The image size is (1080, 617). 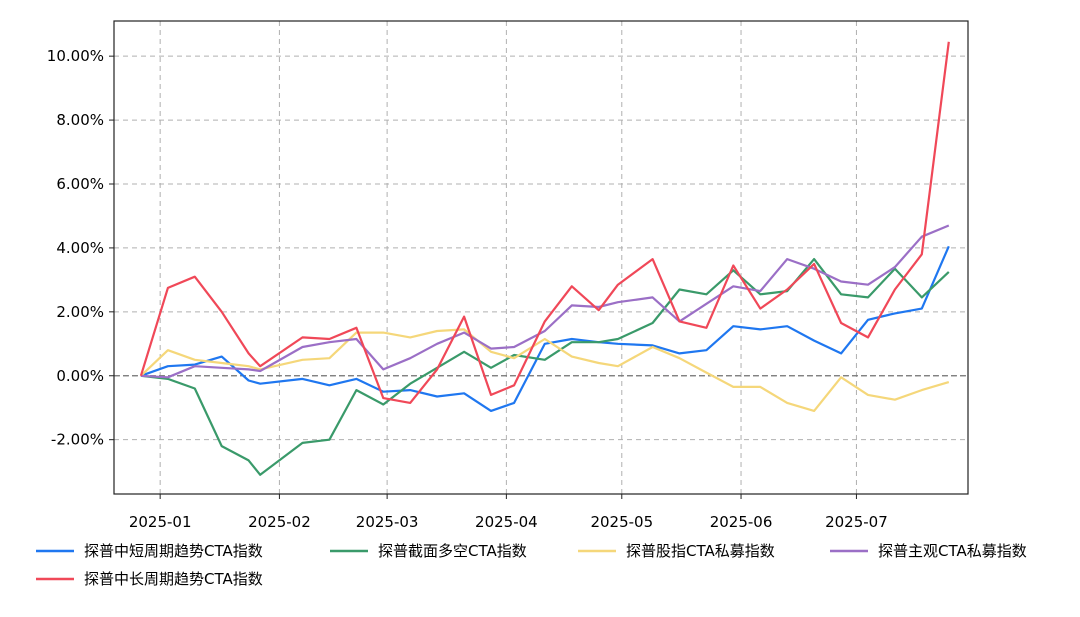 I want to click on y-tick-label: 6.00%, so click(x=80, y=184).